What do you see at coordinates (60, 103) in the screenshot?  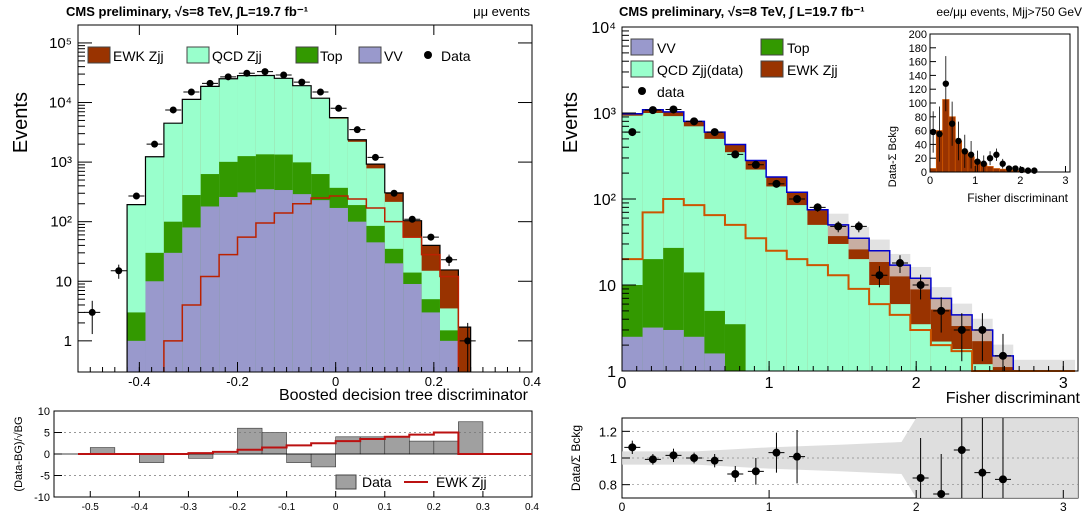 I see `y-tick-label-4: 10⁴` at bounding box center [60, 103].